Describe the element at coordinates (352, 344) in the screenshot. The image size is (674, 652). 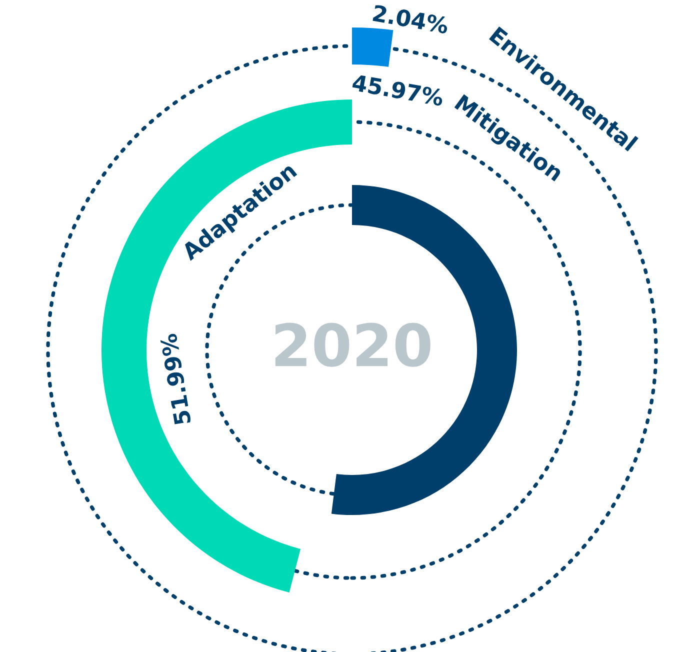
I see `text: 2020` at that location.